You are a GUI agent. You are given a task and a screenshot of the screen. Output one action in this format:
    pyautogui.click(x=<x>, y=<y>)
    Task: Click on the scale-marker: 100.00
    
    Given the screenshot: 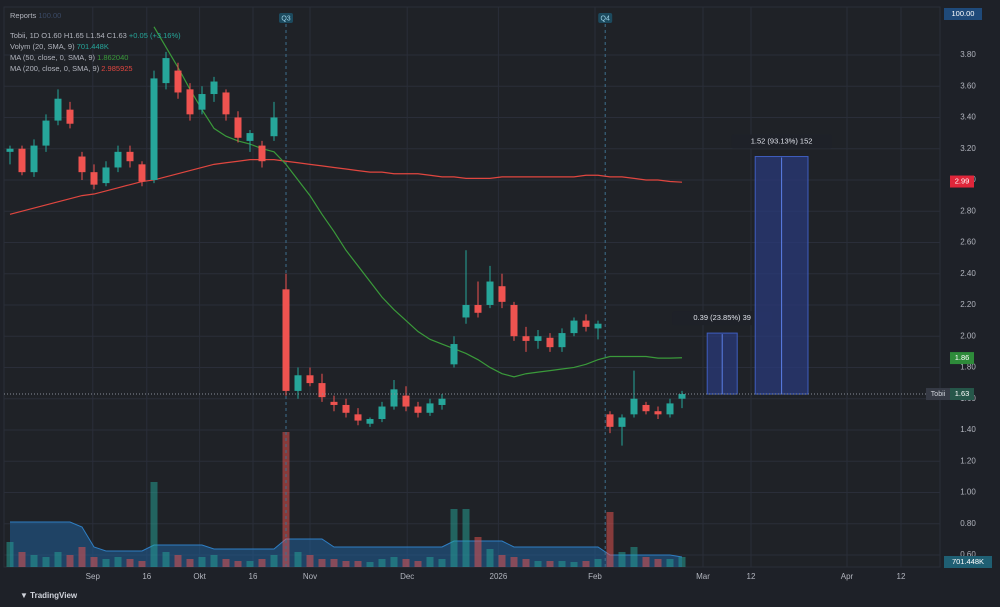 What is the action you would take?
    pyautogui.click(x=963, y=13)
    